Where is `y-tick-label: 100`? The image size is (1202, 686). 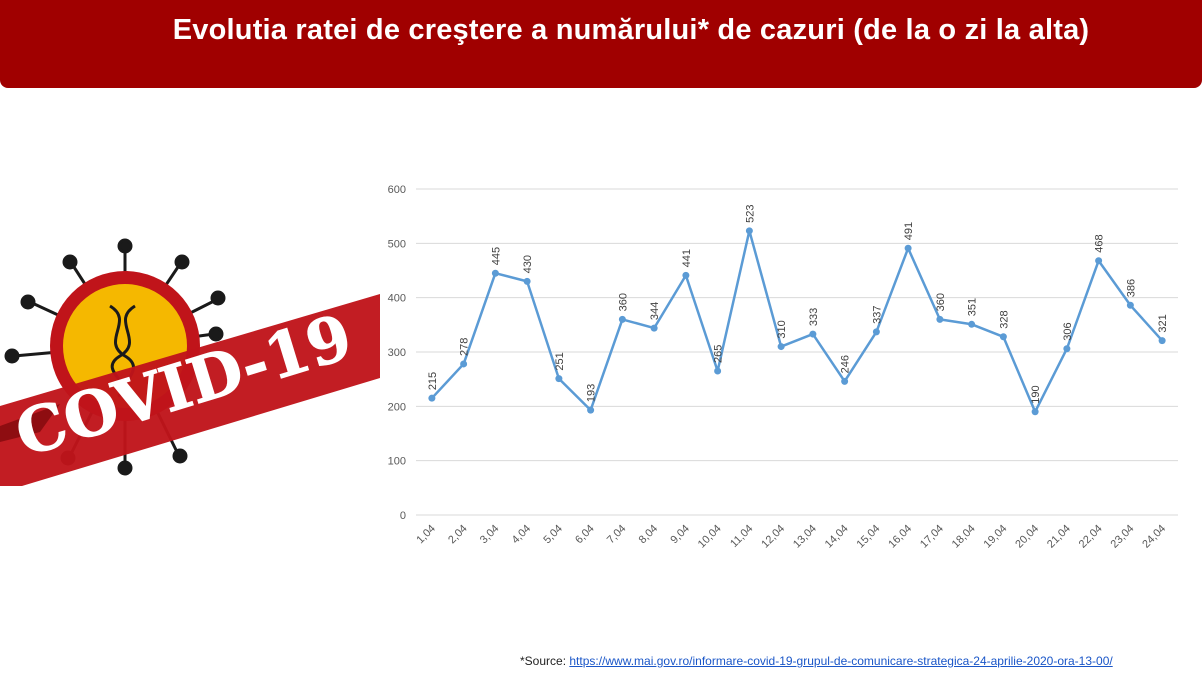 y-tick-label: 100 is located at coordinates (397, 462).